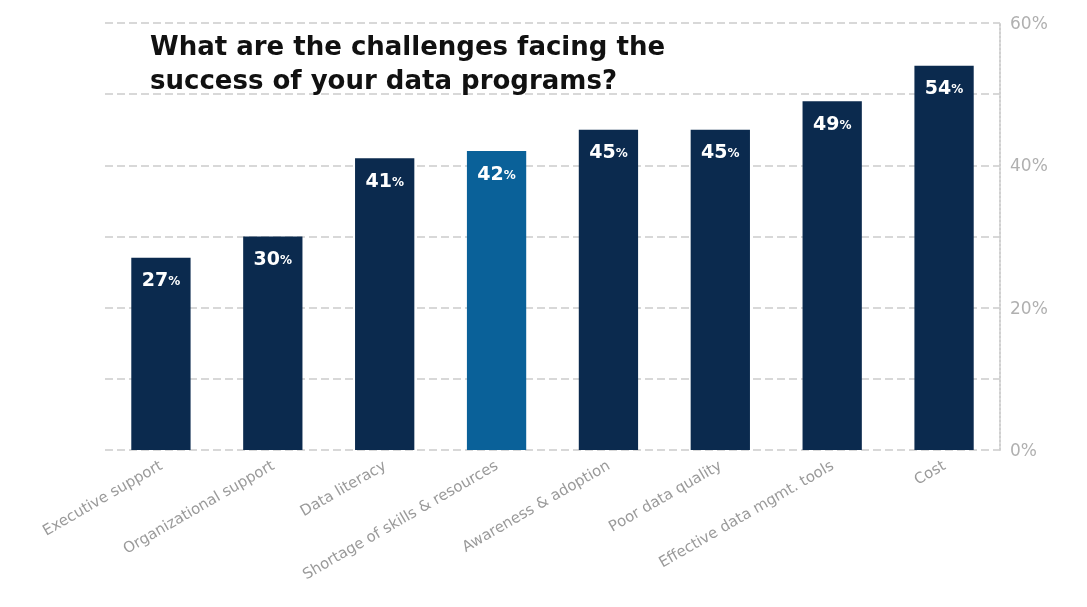 The width and height of the screenshot is (1087, 607). I want to click on data-label: 54%, so click(944, 87).